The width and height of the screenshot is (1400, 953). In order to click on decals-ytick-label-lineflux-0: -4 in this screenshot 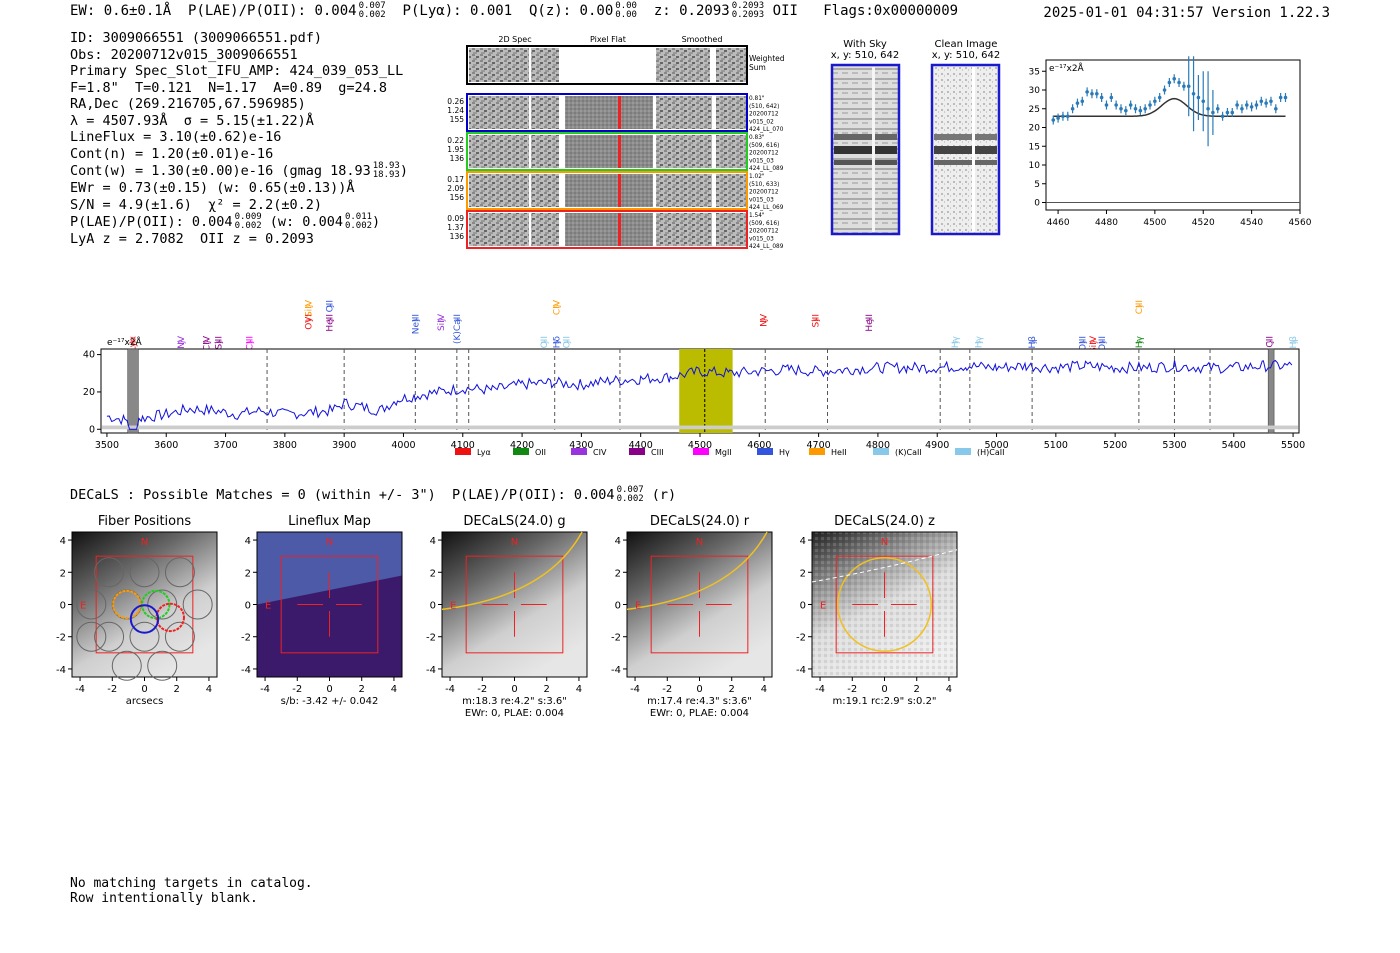, I will do `click(246, 670)`.